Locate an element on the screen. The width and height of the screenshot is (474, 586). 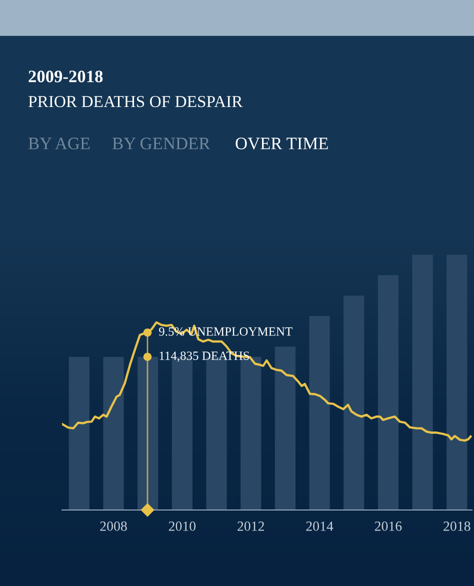
x-tick-label: 2008 is located at coordinates (113, 526).